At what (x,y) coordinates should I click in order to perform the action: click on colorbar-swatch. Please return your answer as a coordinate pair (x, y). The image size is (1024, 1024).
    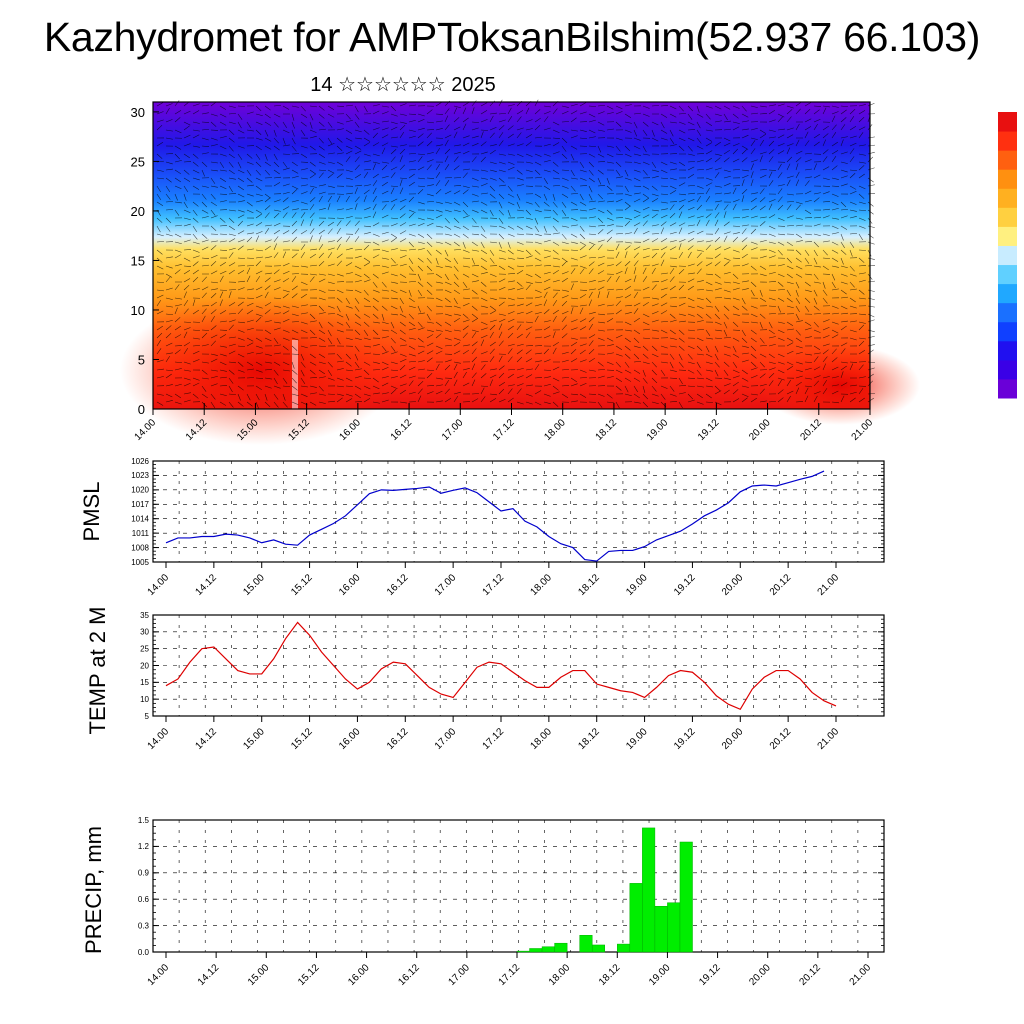
    Looking at the image, I should click on (1007, 274).